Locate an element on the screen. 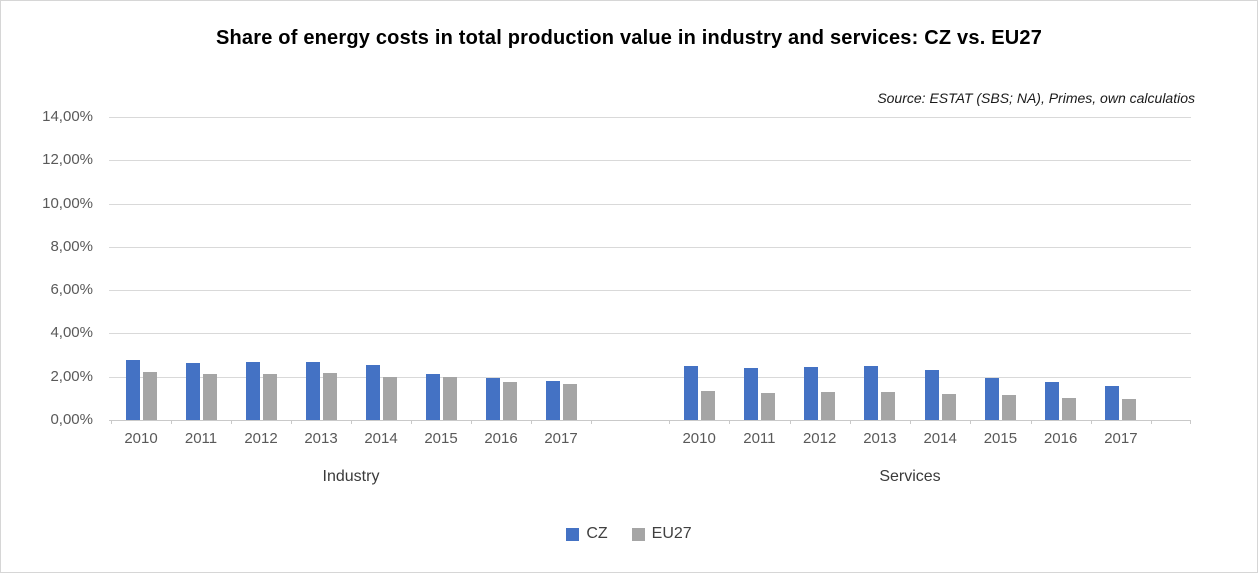  bar-cz-industry-2015 is located at coordinates (432, 396).